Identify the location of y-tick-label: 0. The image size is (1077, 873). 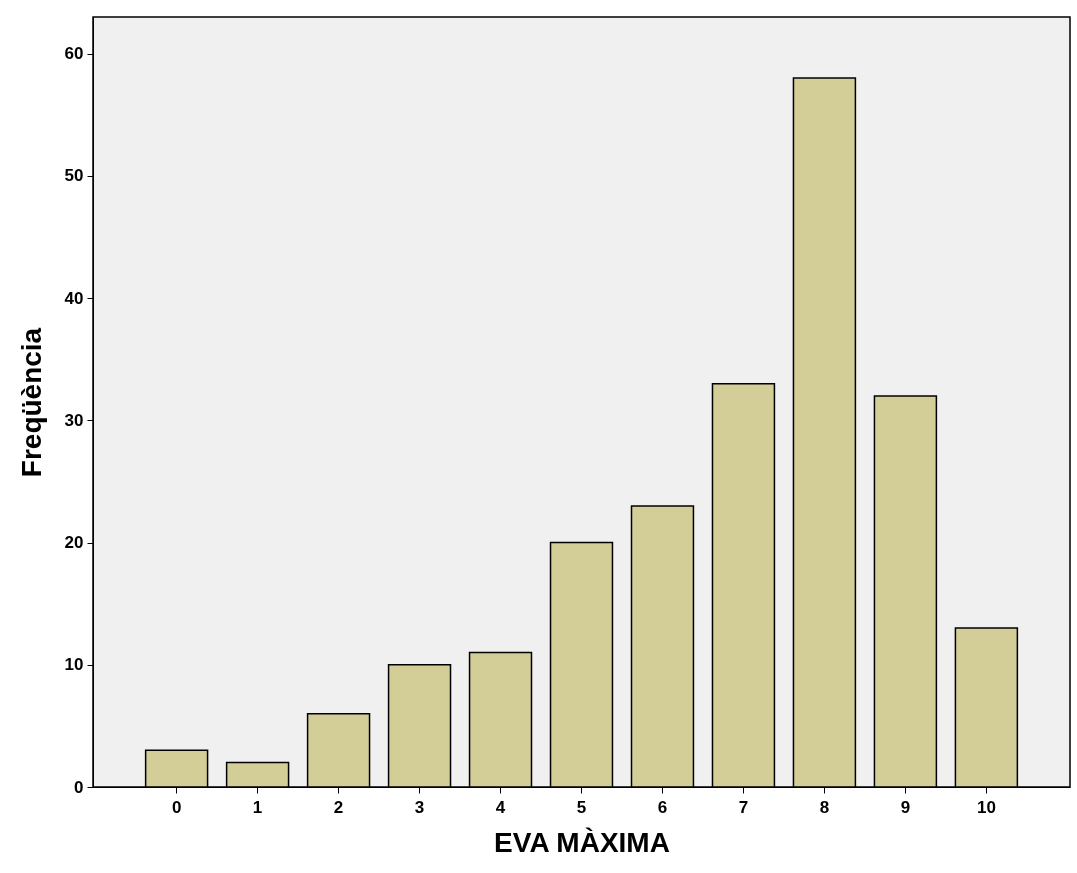
(79, 787).